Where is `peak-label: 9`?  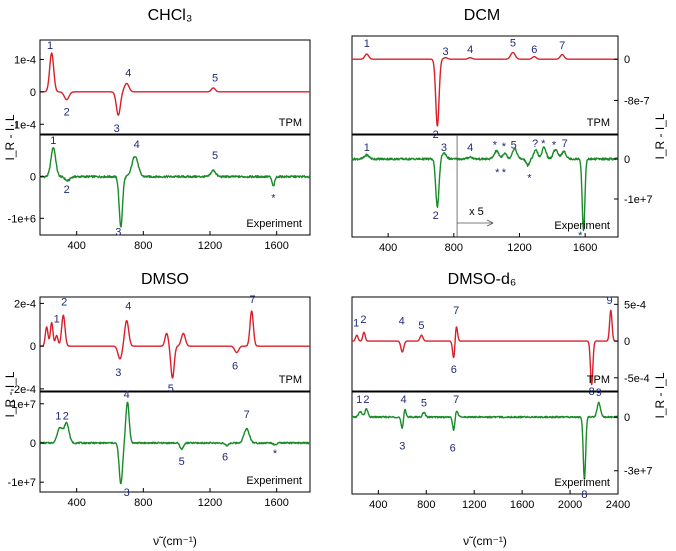 peak-label: 9 is located at coordinates (610, 301).